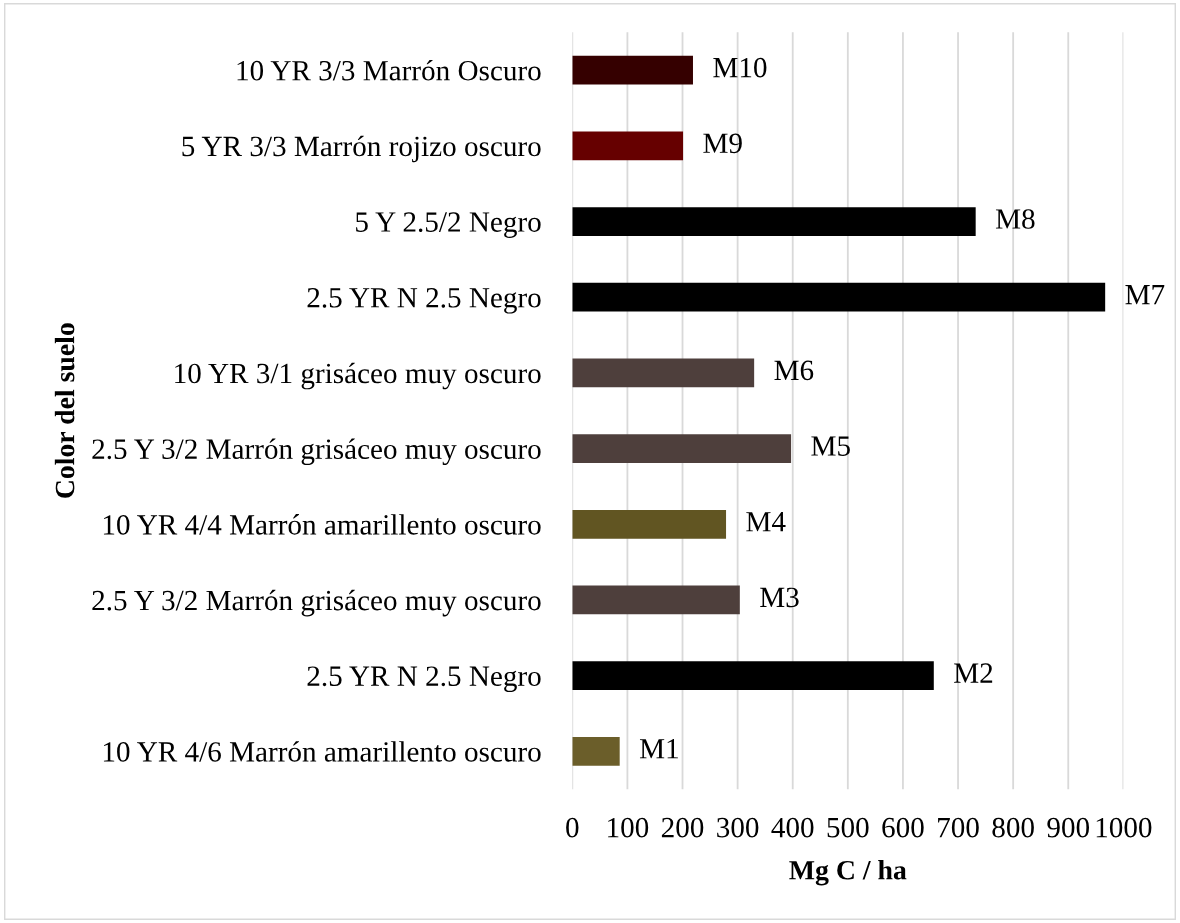 This screenshot has width=1180, height=923. I want to click on data-label: M5, so click(830, 446).